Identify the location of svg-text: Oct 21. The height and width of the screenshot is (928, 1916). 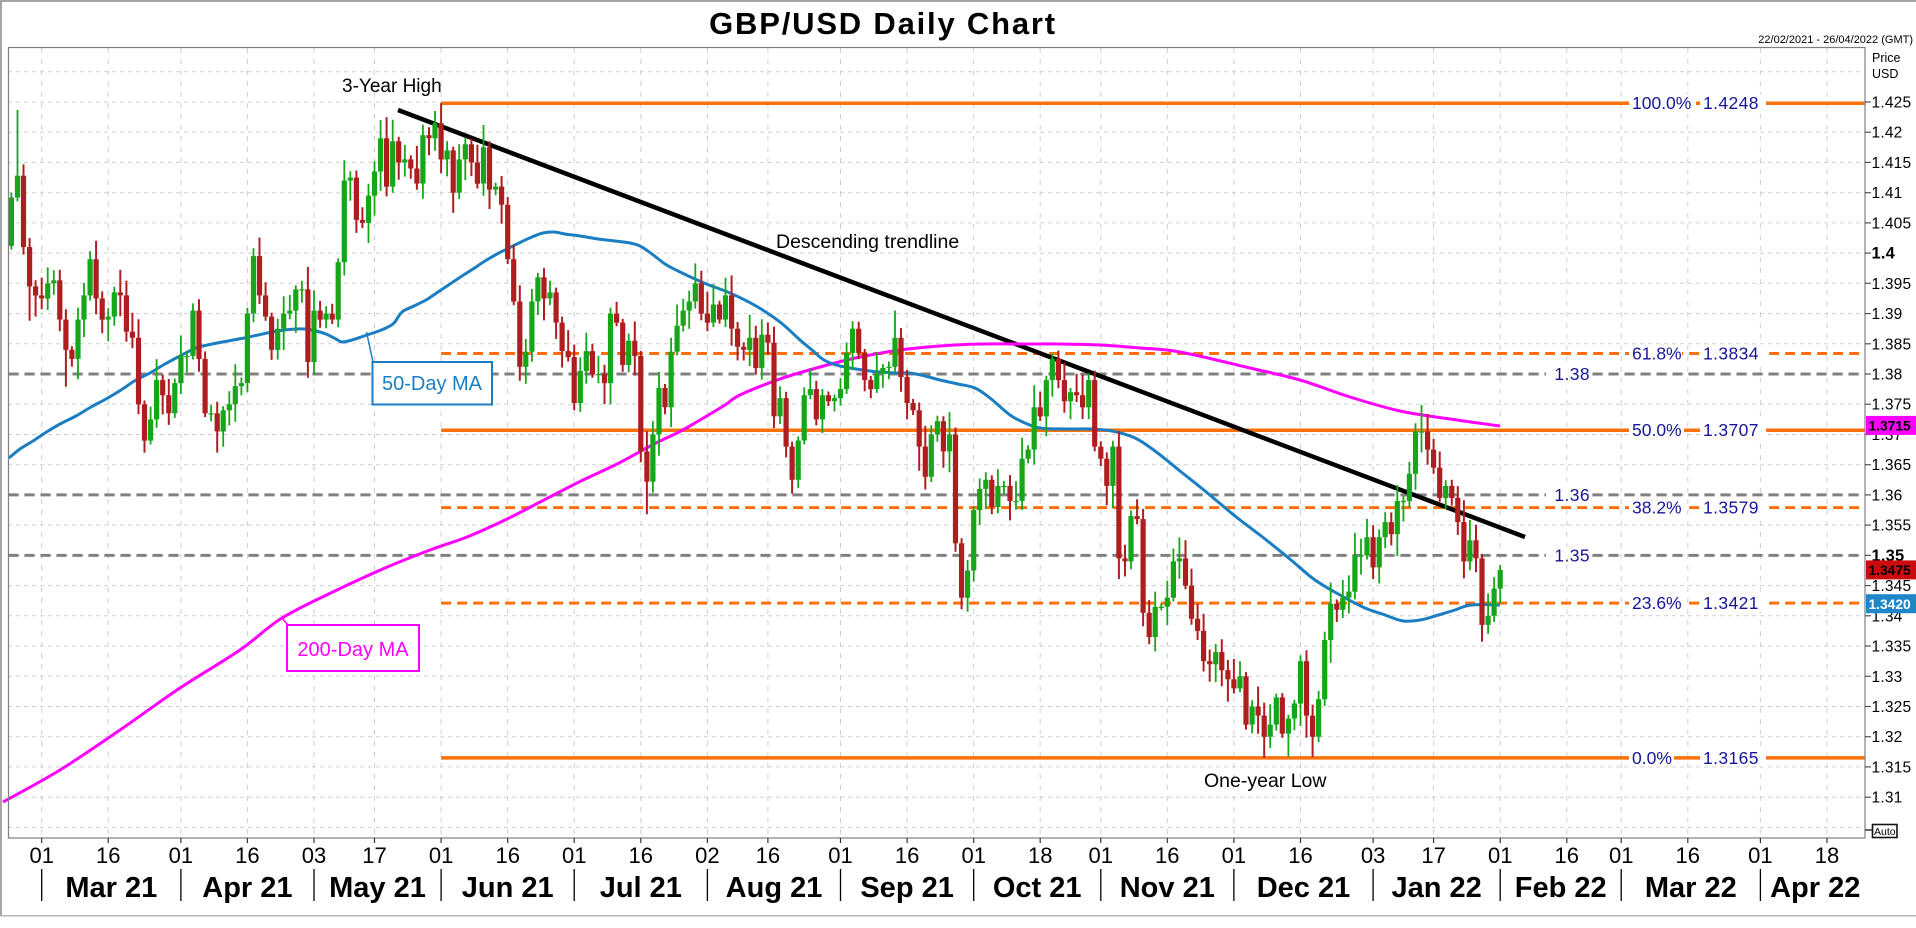
(1037, 888).